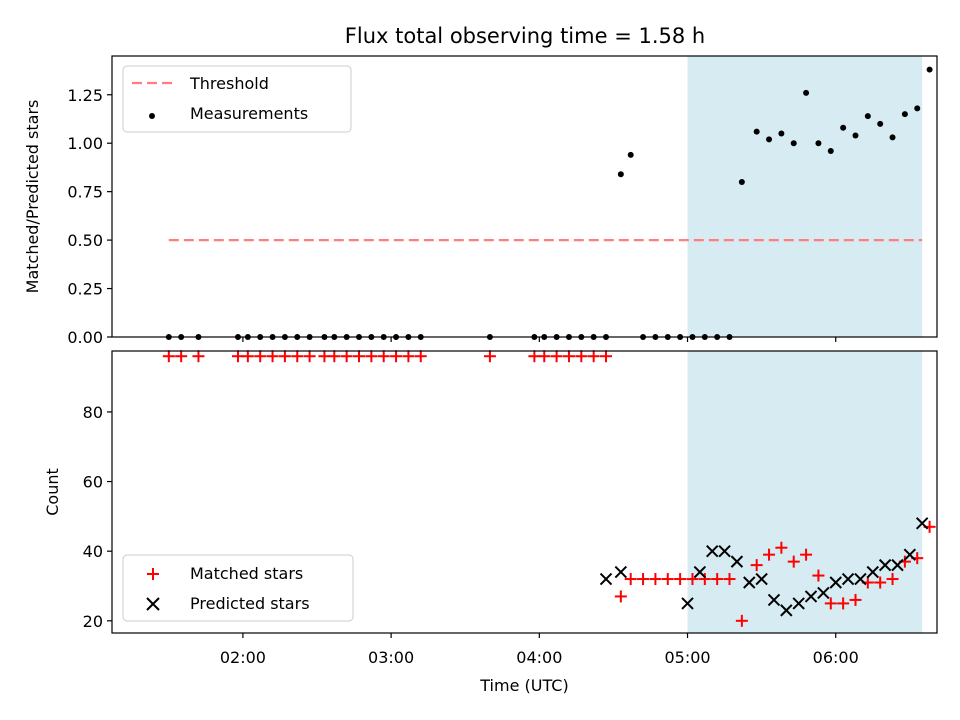 The width and height of the screenshot is (960, 720). What do you see at coordinates (152, 116) in the screenshot?
I see `legend-measurements-swatch` at bounding box center [152, 116].